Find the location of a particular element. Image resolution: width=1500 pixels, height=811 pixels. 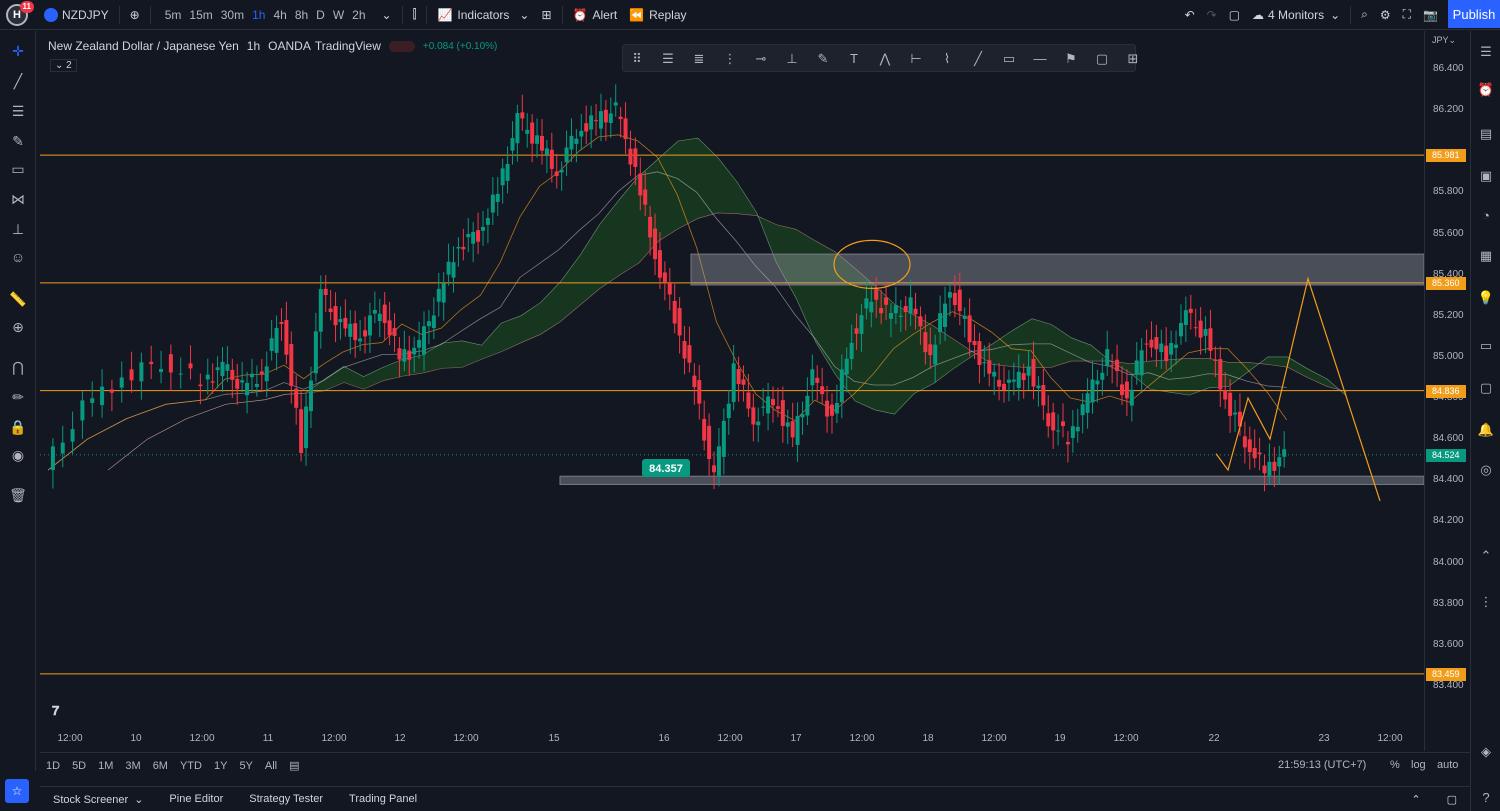

indicator-count-toggle: ⌄ 2 is located at coordinates (63, 65).